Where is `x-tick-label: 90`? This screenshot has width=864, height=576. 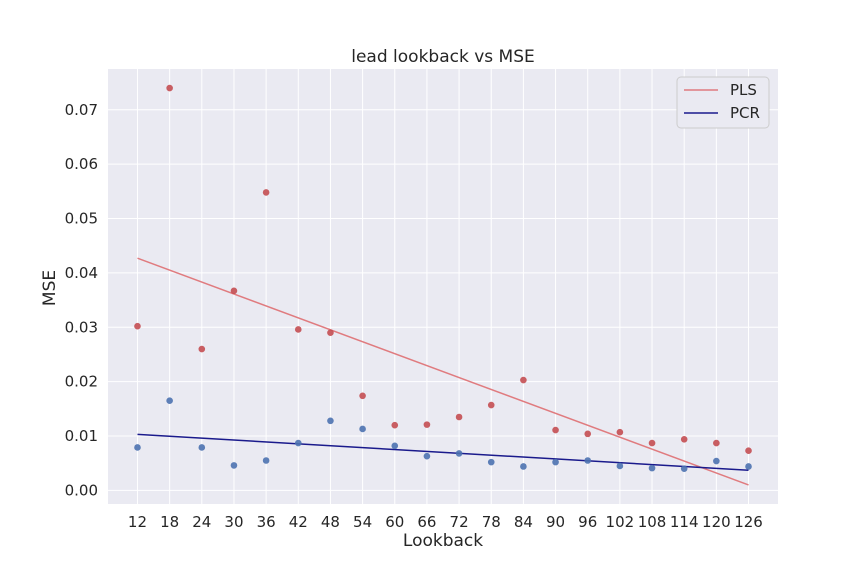
x-tick-label: 90 is located at coordinates (555, 522).